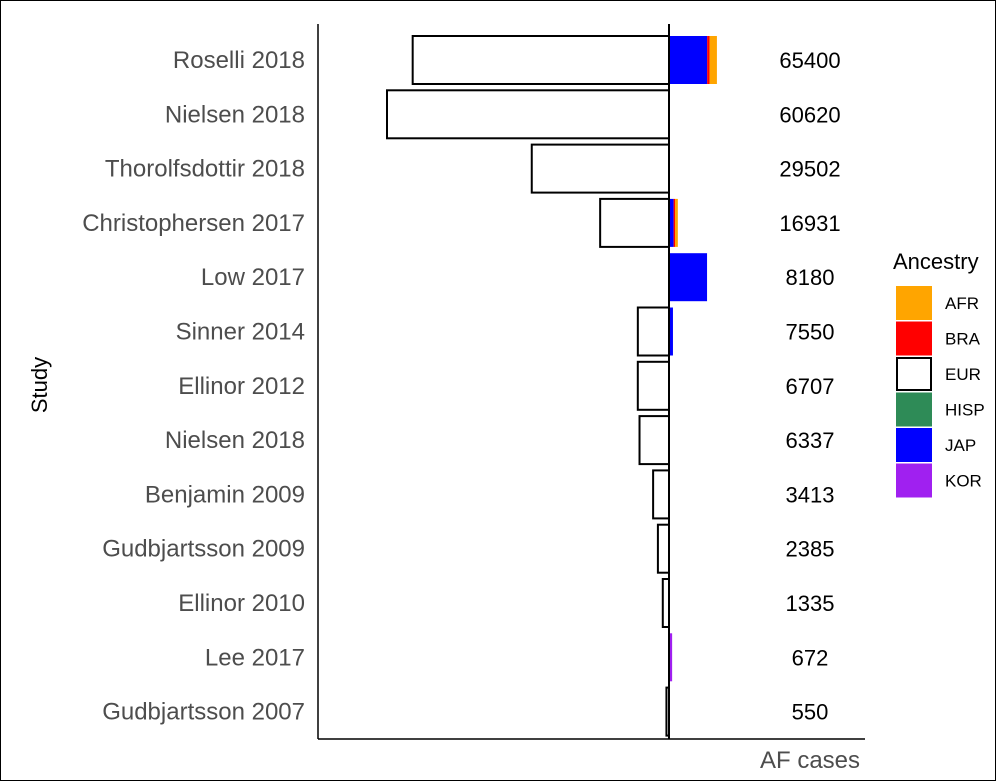 The width and height of the screenshot is (998, 783). Describe the element at coordinates (809, 223) in the screenshot. I see `case-count-label: 16931` at that location.